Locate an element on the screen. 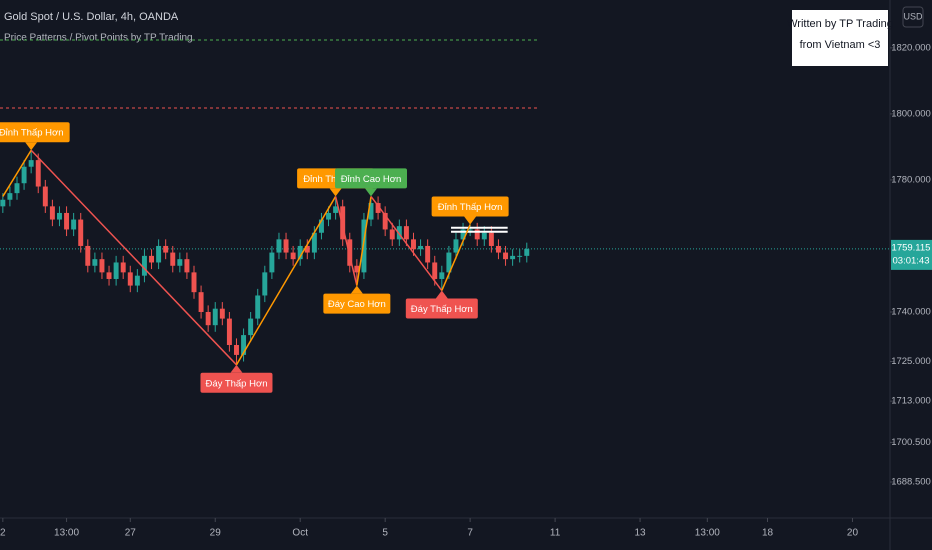 The width and height of the screenshot is (932, 550). x-tick-label: 13 is located at coordinates (641, 533).